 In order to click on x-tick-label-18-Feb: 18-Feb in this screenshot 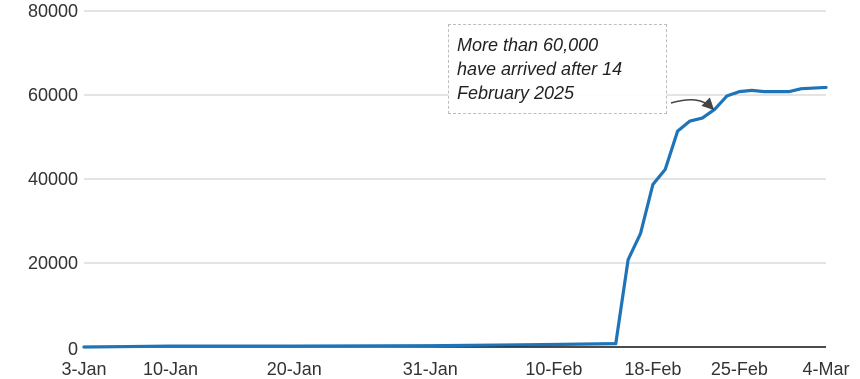, I will do `click(652, 369)`.